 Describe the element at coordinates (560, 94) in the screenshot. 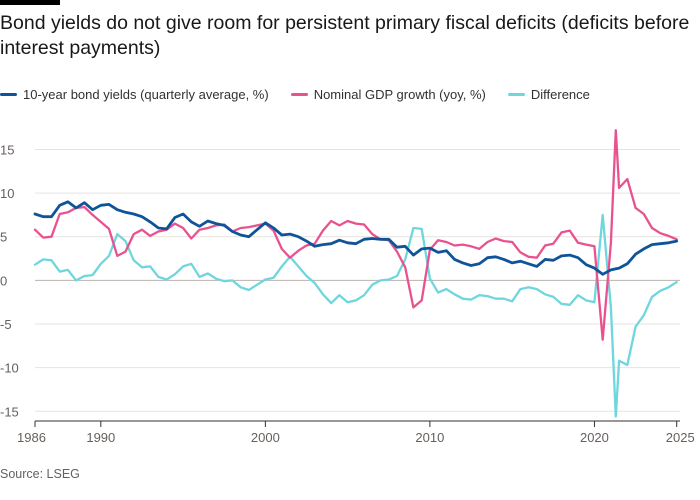

I see `legend-label-diff: Difference` at that location.